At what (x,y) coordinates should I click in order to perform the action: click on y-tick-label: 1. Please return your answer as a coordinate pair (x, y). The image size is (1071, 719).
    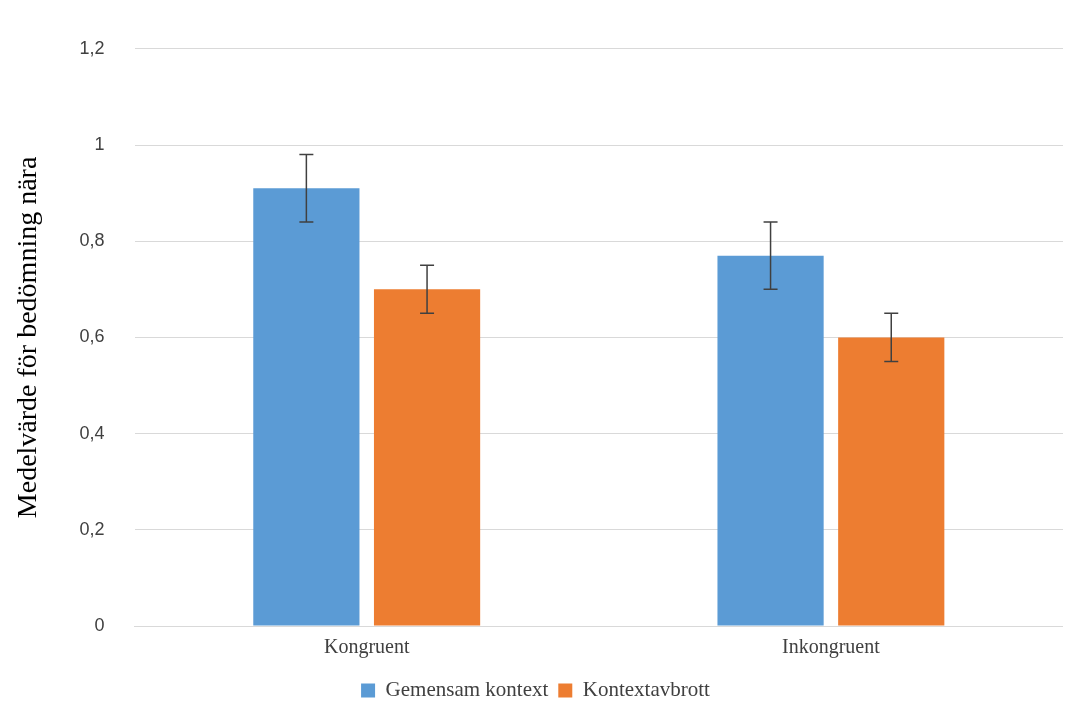
    Looking at the image, I should click on (99, 143).